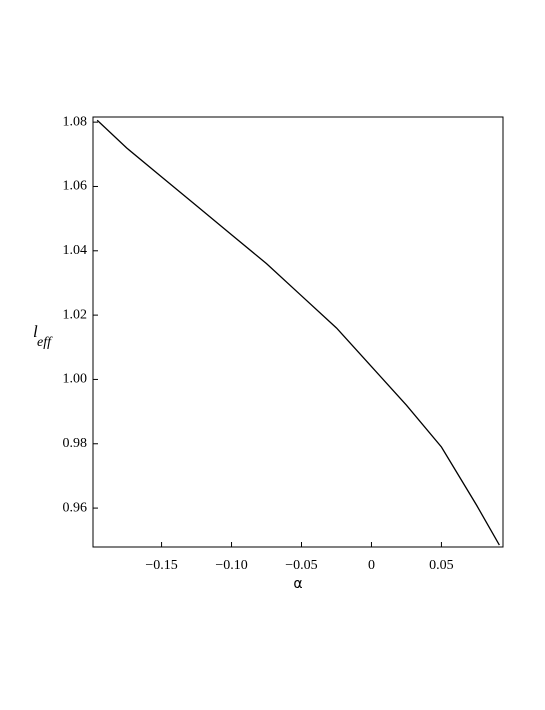 The width and height of the screenshot is (545, 710). What do you see at coordinates (45, 342) in the screenshot?
I see `y-axis-label-subscript: eff` at bounding box center [45, 342].